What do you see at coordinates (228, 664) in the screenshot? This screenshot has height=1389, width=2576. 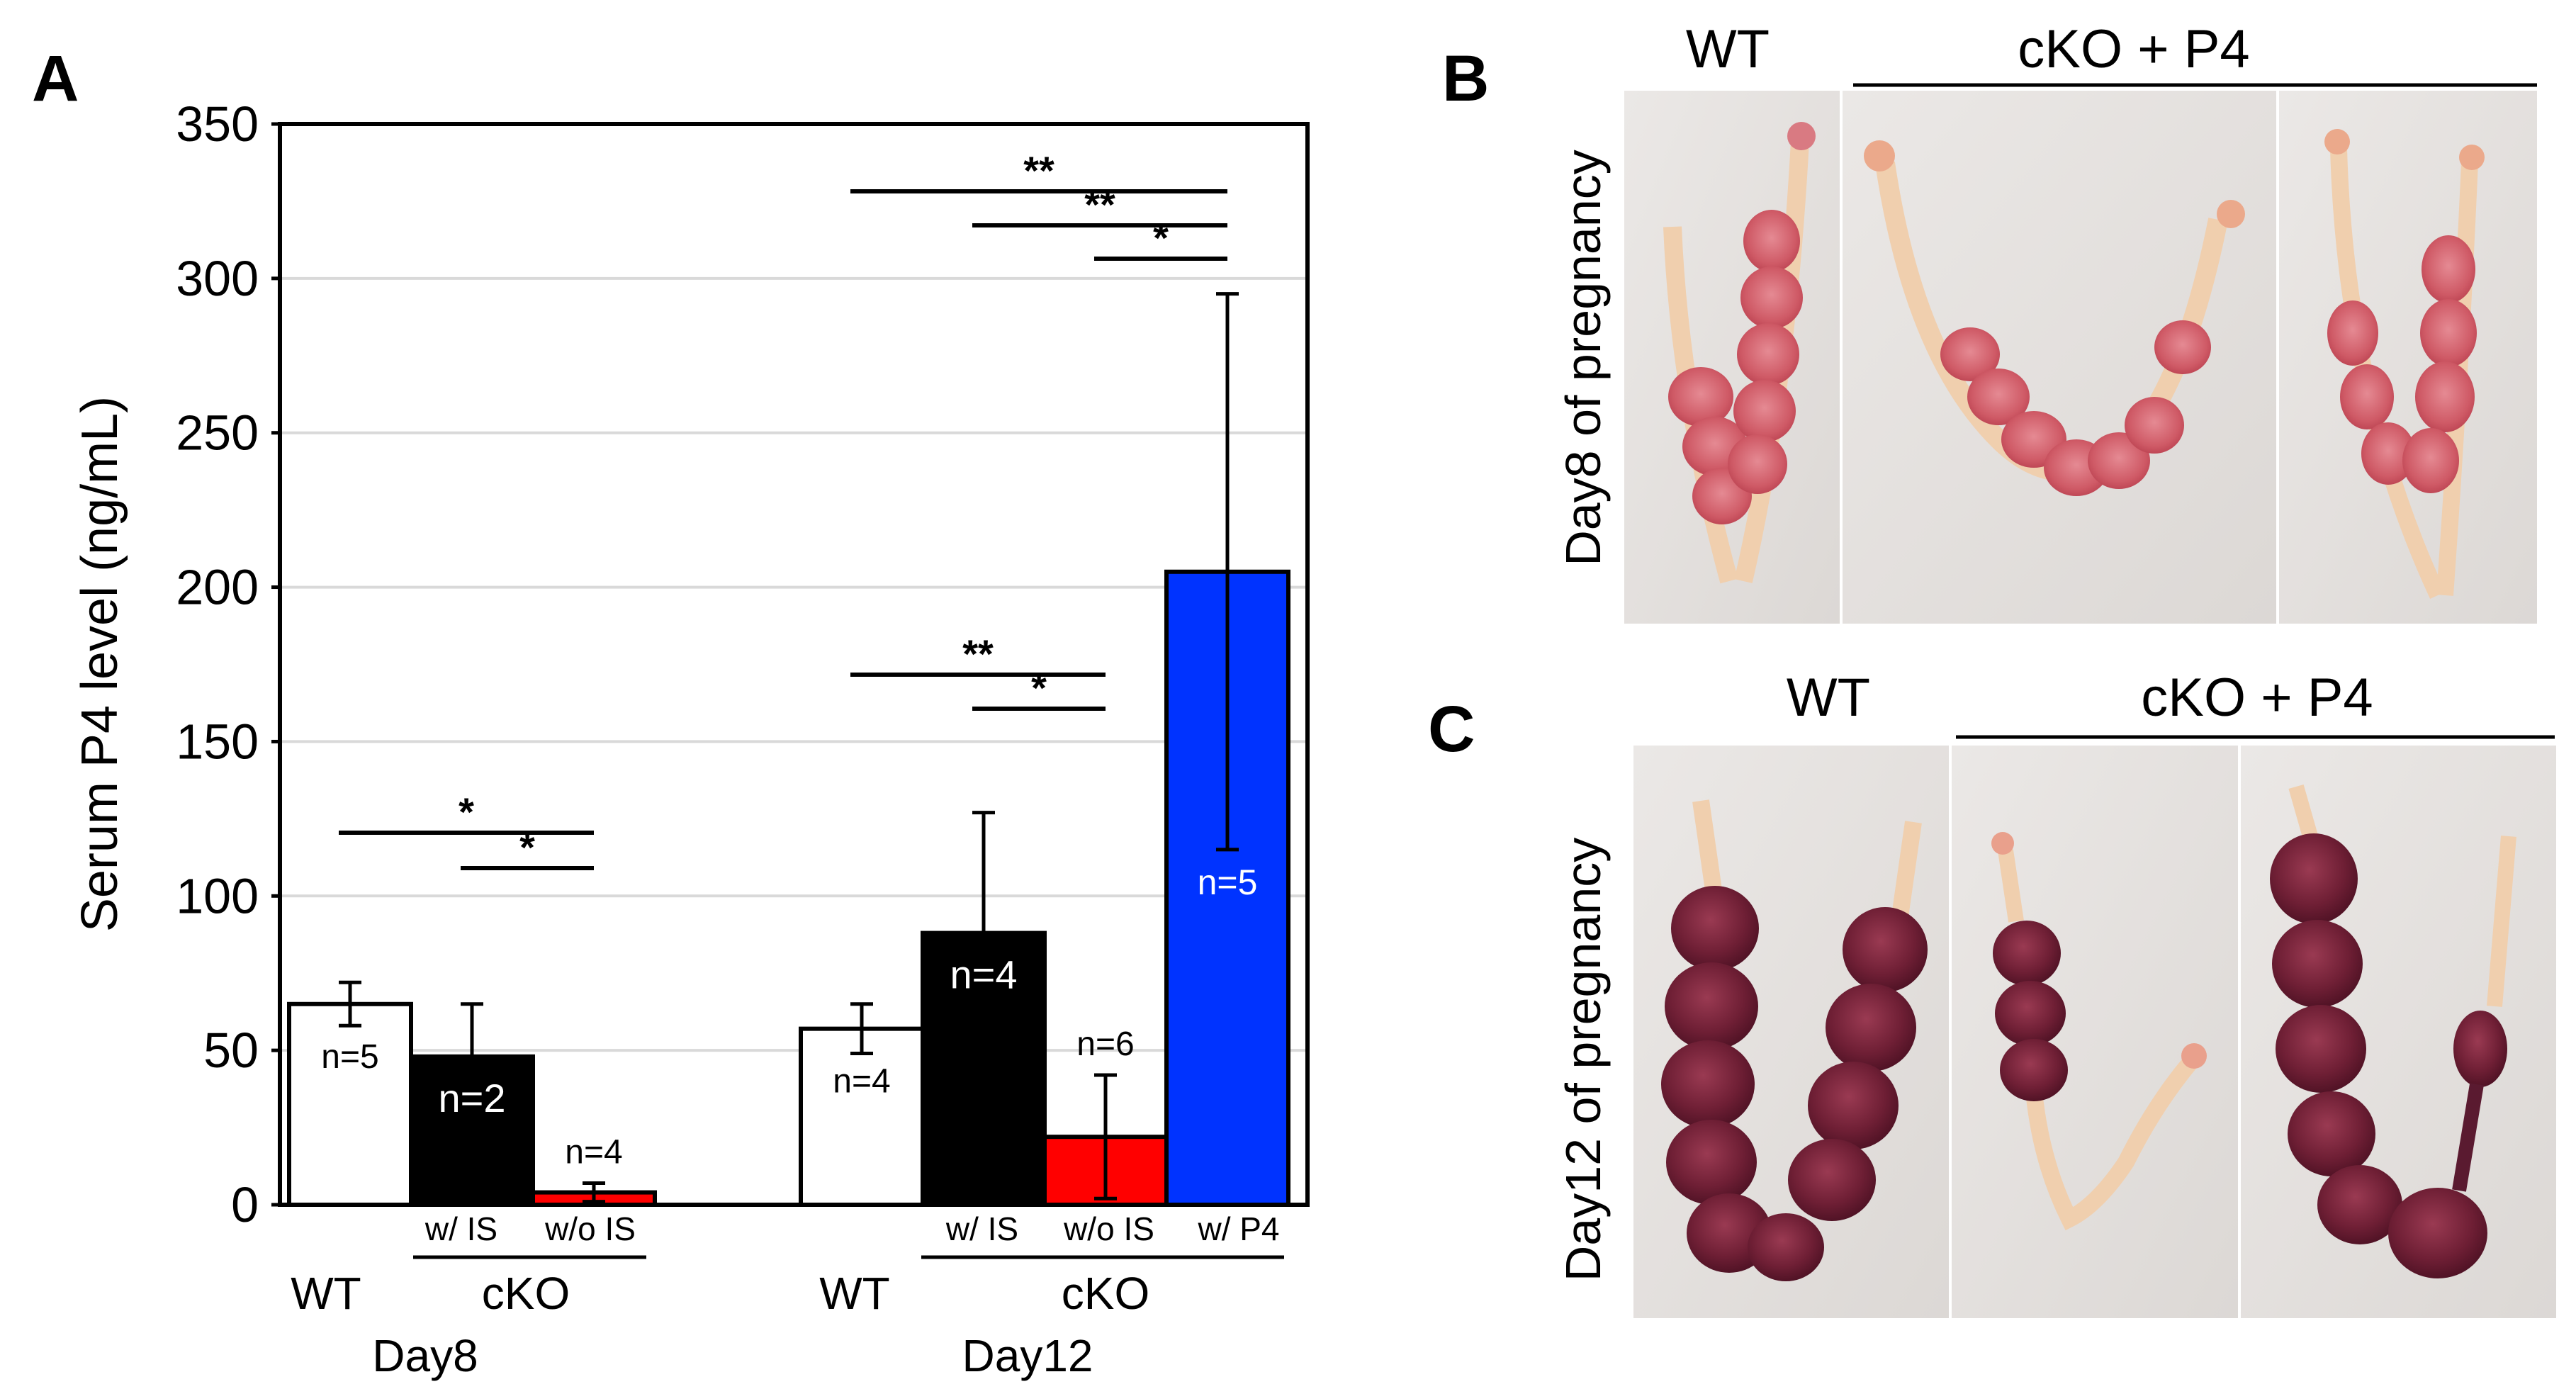 I see `y-axis-ticks: 0 50 100 150 200 250 300 350` at bounding box center [228, 664].